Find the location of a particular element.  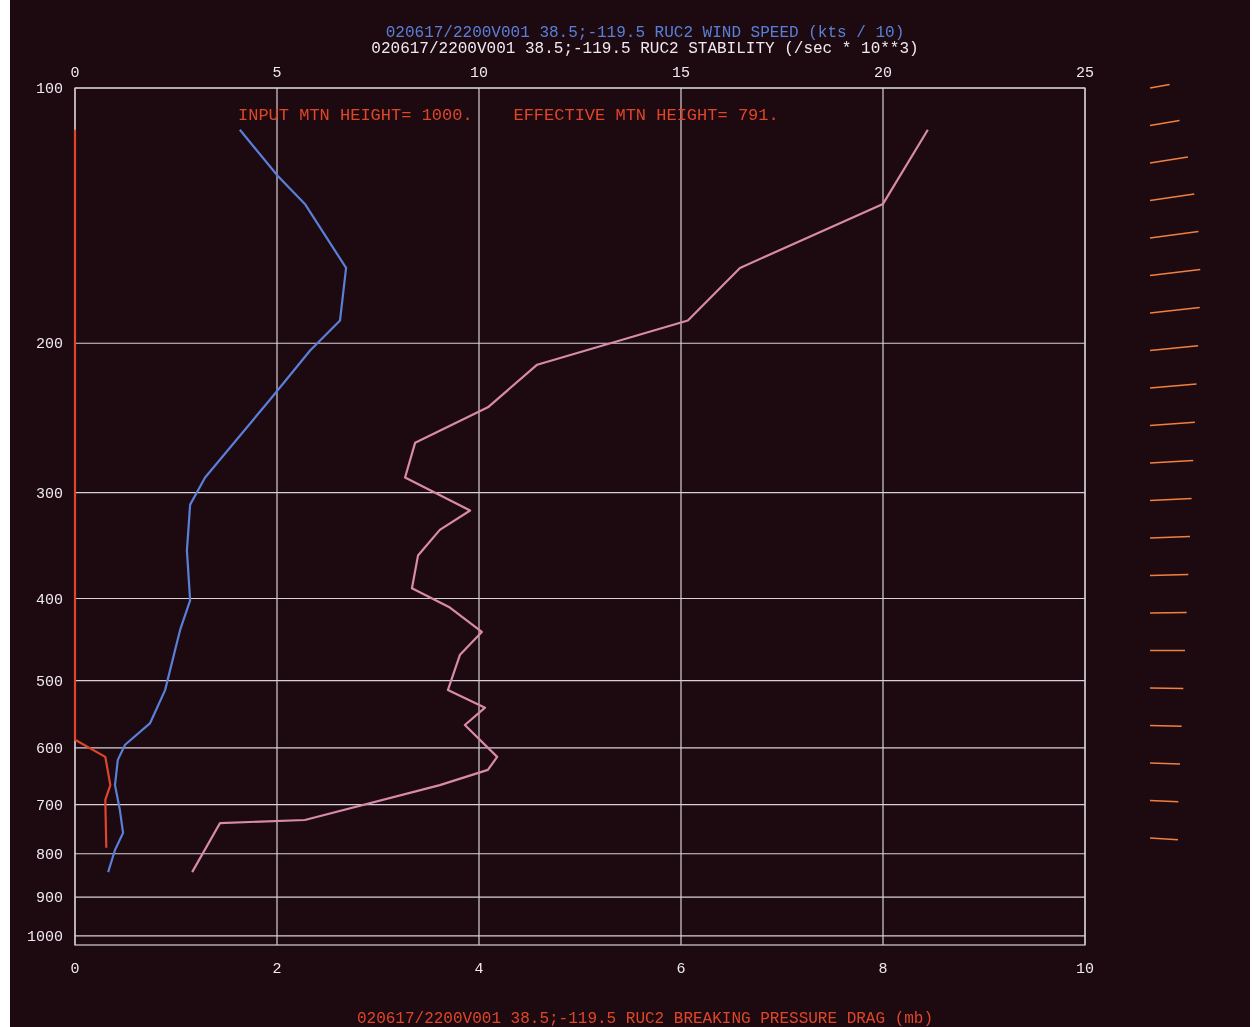

x2-tick-label: 5 is located at coordinates (277, 73).